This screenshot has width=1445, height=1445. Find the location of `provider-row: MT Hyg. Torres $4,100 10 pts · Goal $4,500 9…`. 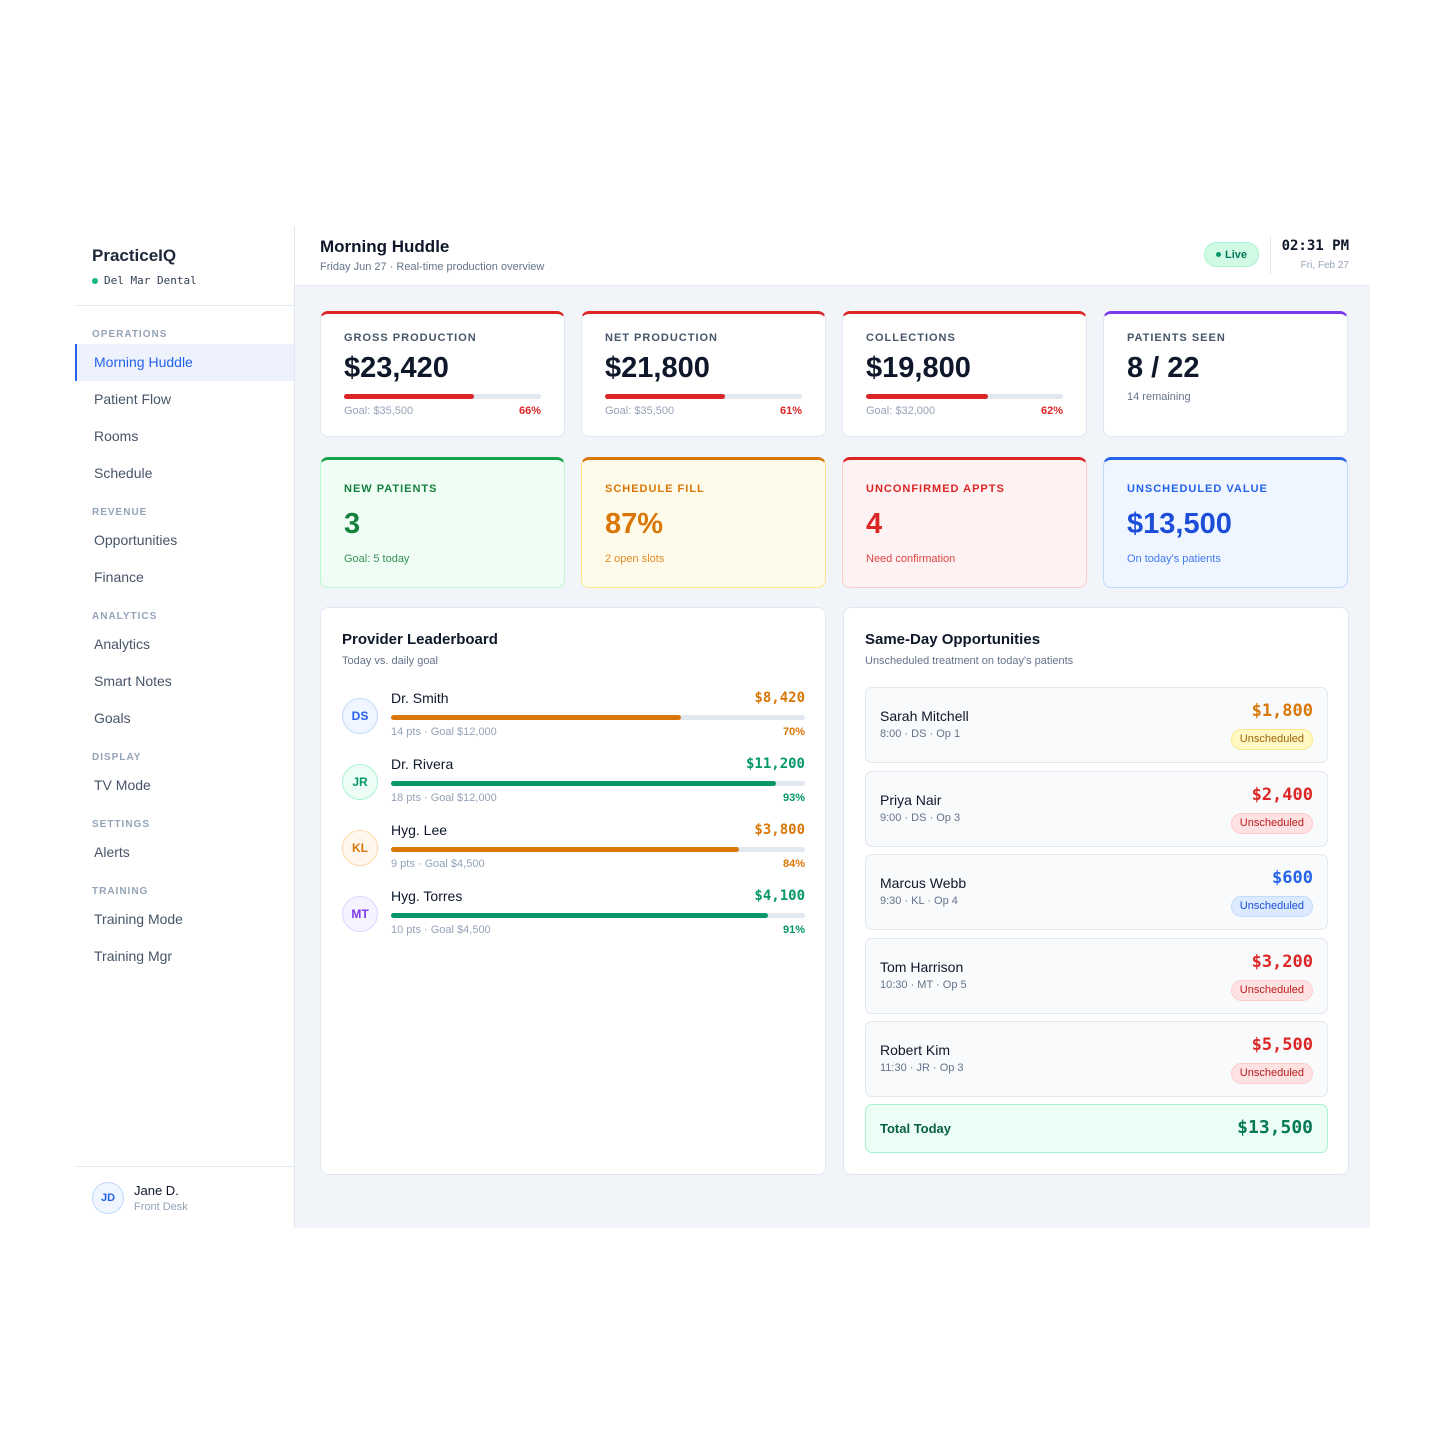

provider-row: MT Hyg. Torres $4,100 10 pts · Goal $4,500 9… is located at coordinates (573, 916).